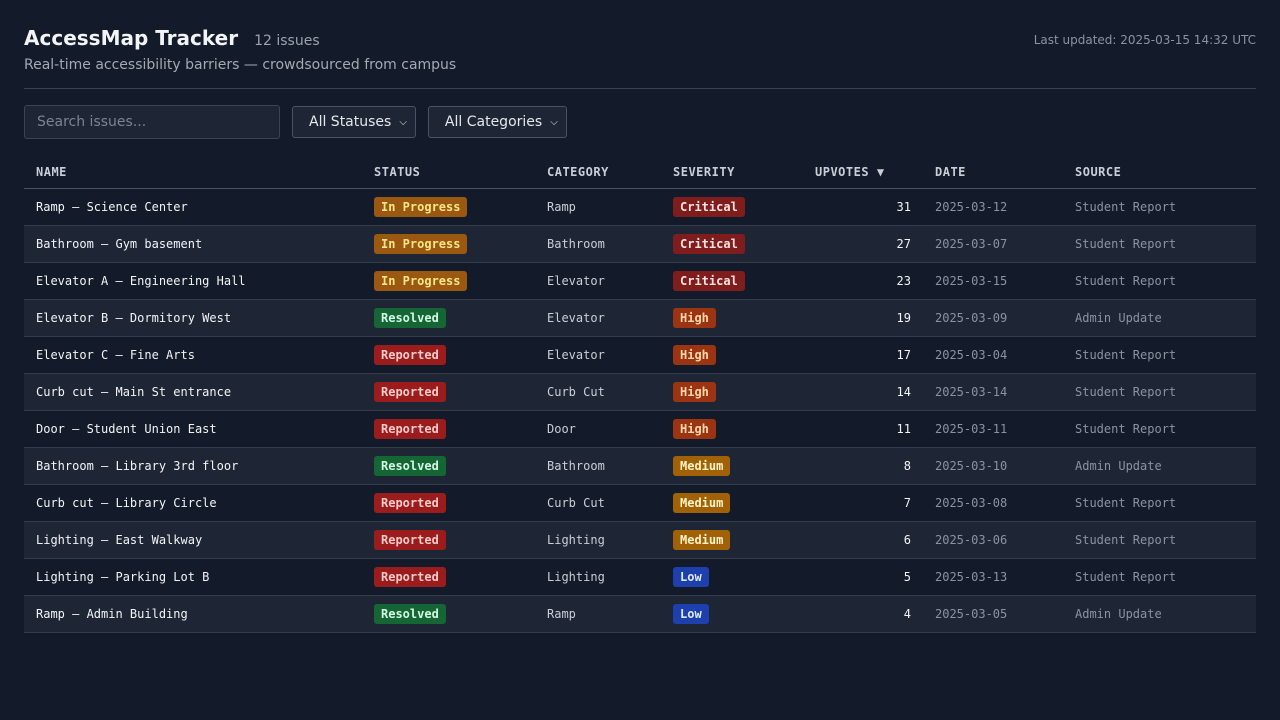 The image size is (1280, 720). What do you see at coordinates (863, 318) in the screenshot?
I see `upvote-count: 19` at bounding box center [863, 318].